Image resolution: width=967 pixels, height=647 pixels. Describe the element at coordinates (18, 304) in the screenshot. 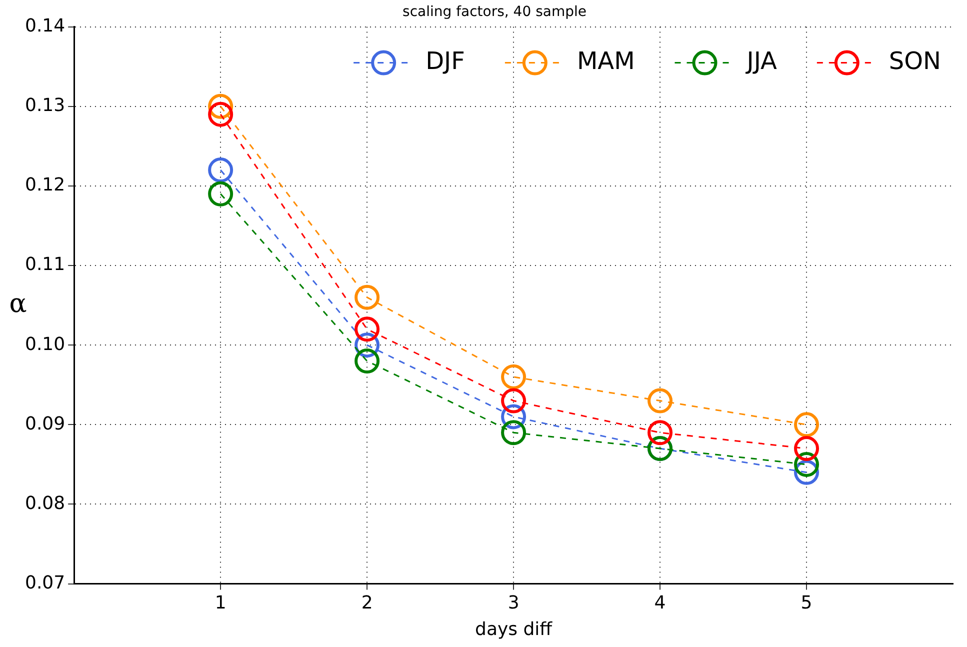

I see `y-axis-title: α` at that location.